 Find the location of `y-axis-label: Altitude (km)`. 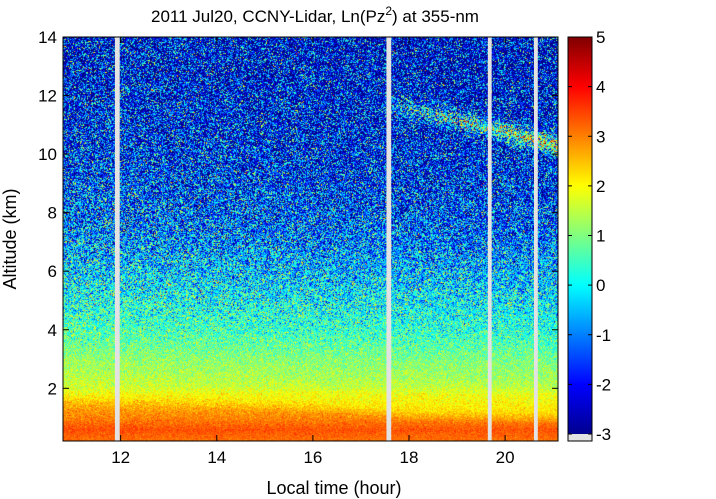

y-axis-label: Altitude (km) is located at coordinates (10, 238).